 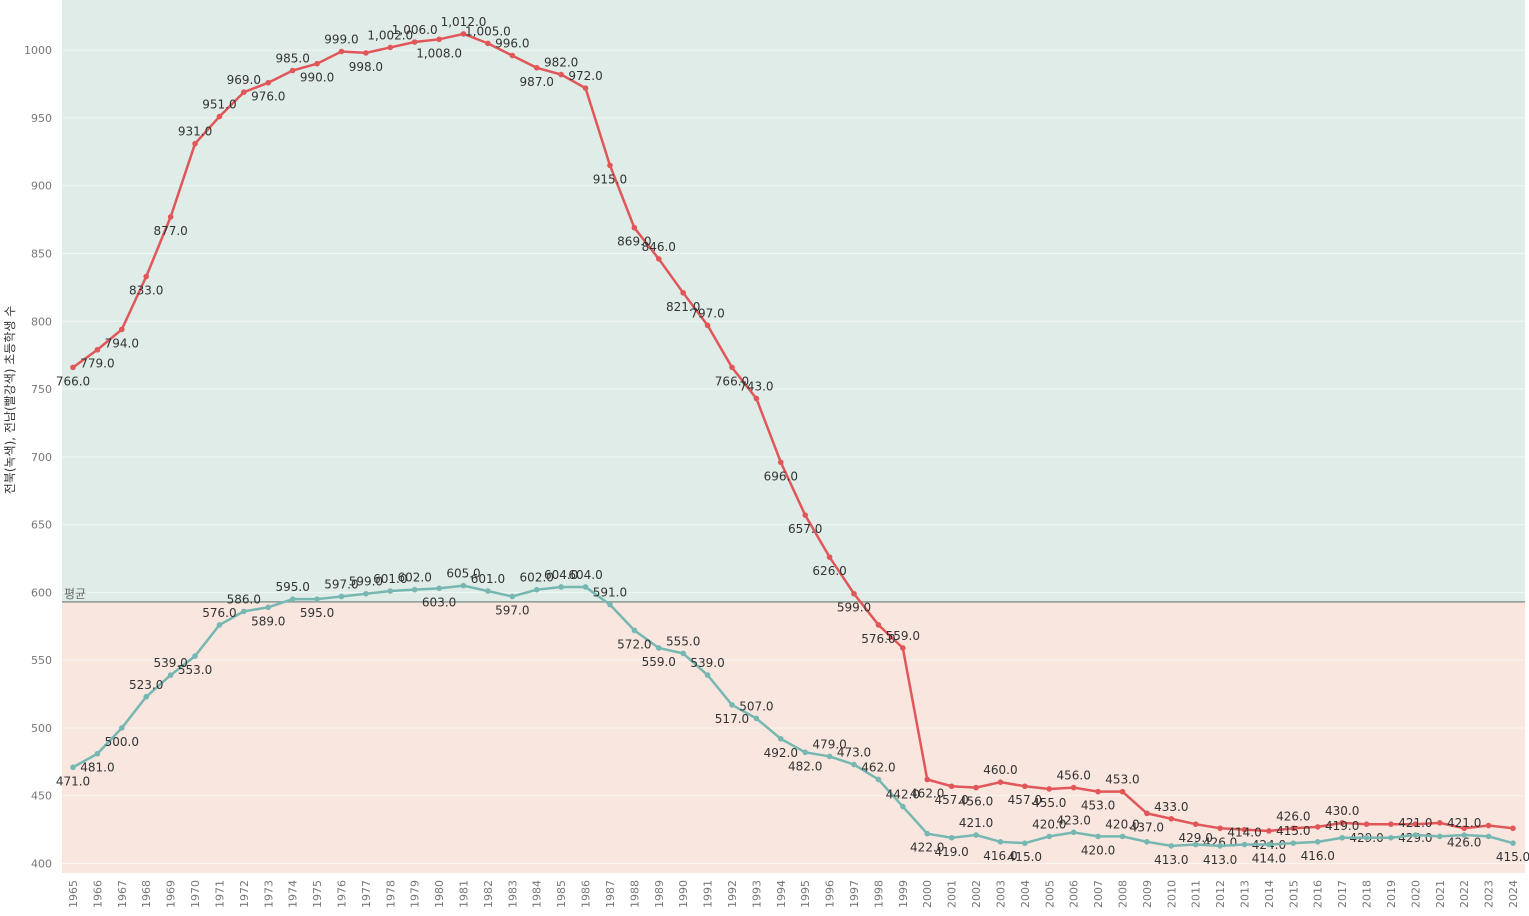 What do you see at coordinates (537, 82) in the screenshot?
I see `data-label: 987.0` at bounding box center [537, 82].